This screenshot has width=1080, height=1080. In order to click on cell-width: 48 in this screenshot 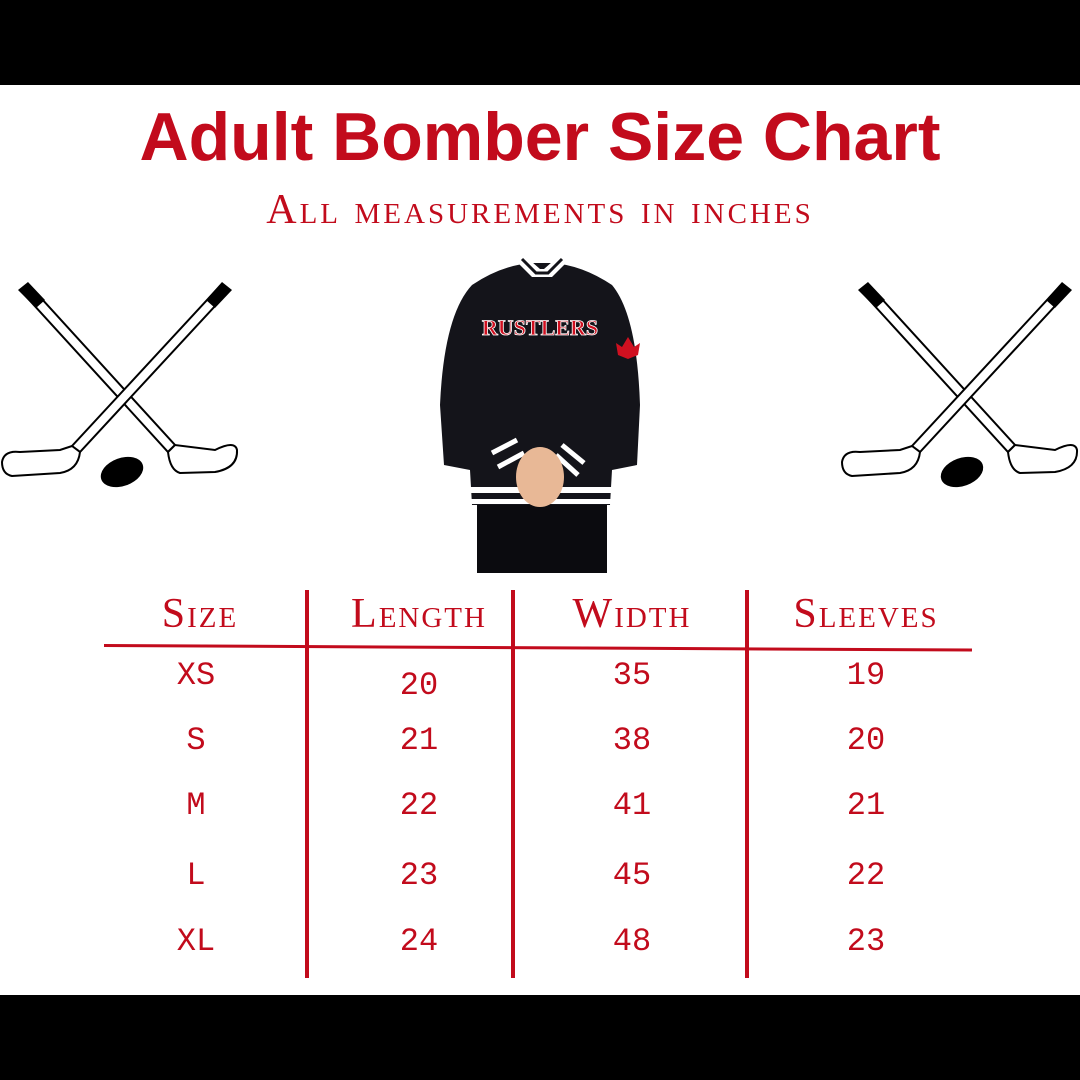, I will do `click(632, 941)`.